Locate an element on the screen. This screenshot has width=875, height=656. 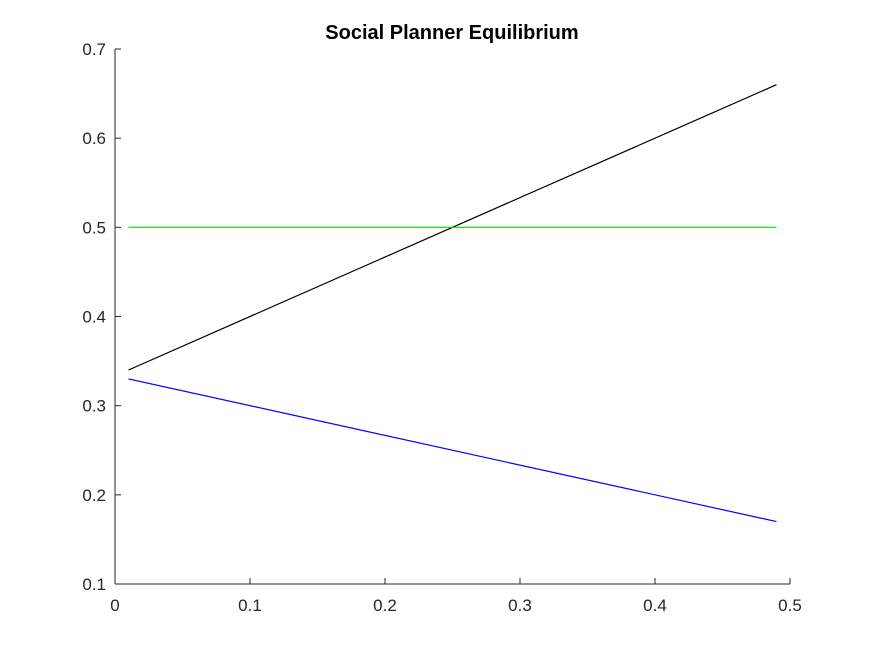
x-tick-label: 0 is located at coordinates (114, 605).